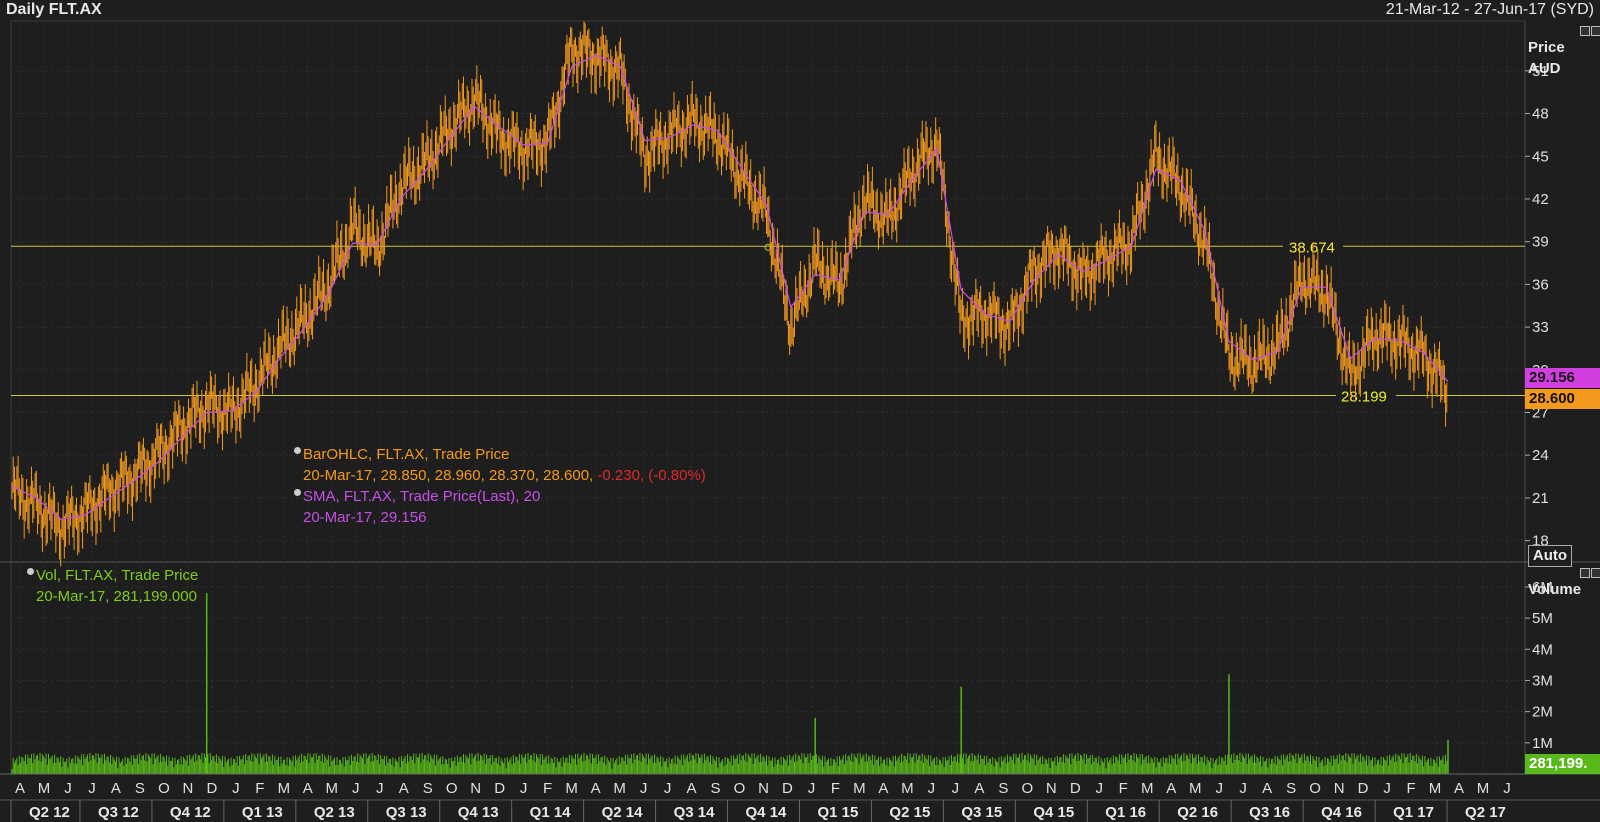 Image resolution: width=1600 pixels, height=822 pixels. Describe the element at coordinates (1562, 764) in the screenshot. I see `volume-value-tag: 281,199.` at that location.